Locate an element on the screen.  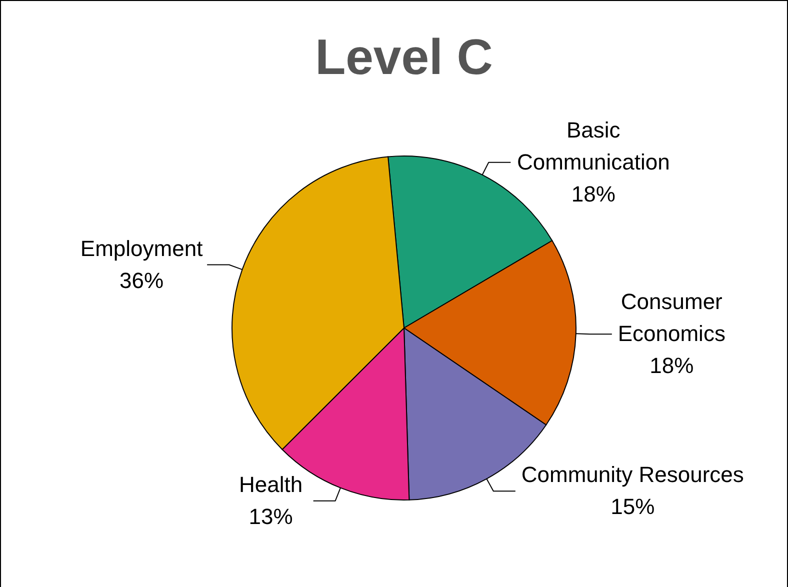
slice-label: Community Resources is located at coordinates (632, 475).